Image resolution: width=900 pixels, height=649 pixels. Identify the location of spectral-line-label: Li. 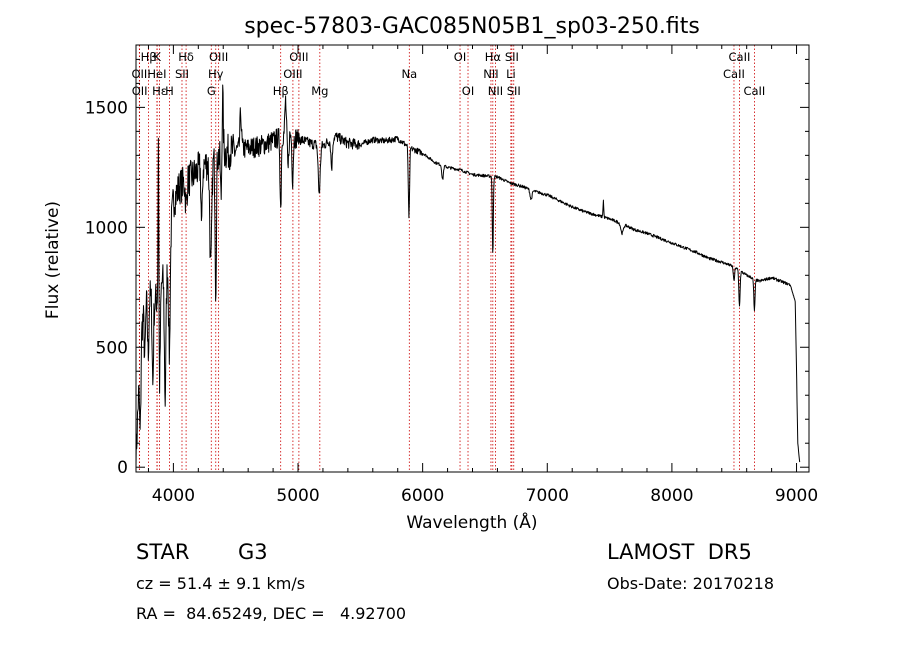
(511, 74).